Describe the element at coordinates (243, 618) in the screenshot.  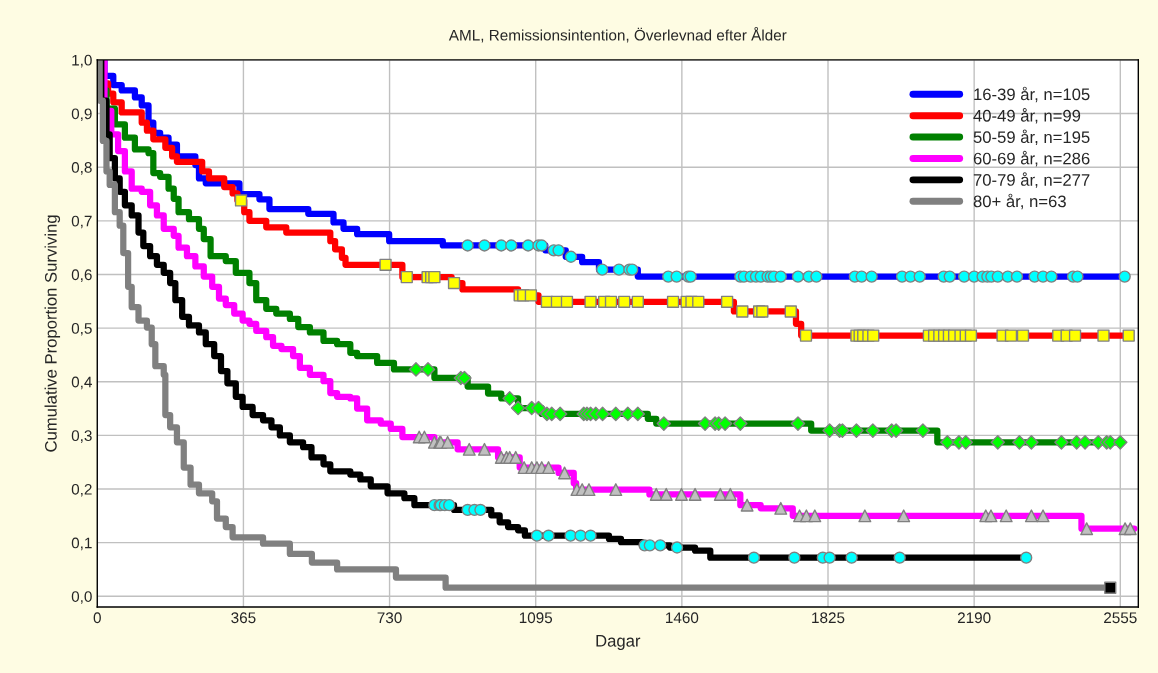
I see `x-tick-label: 365` at that location.